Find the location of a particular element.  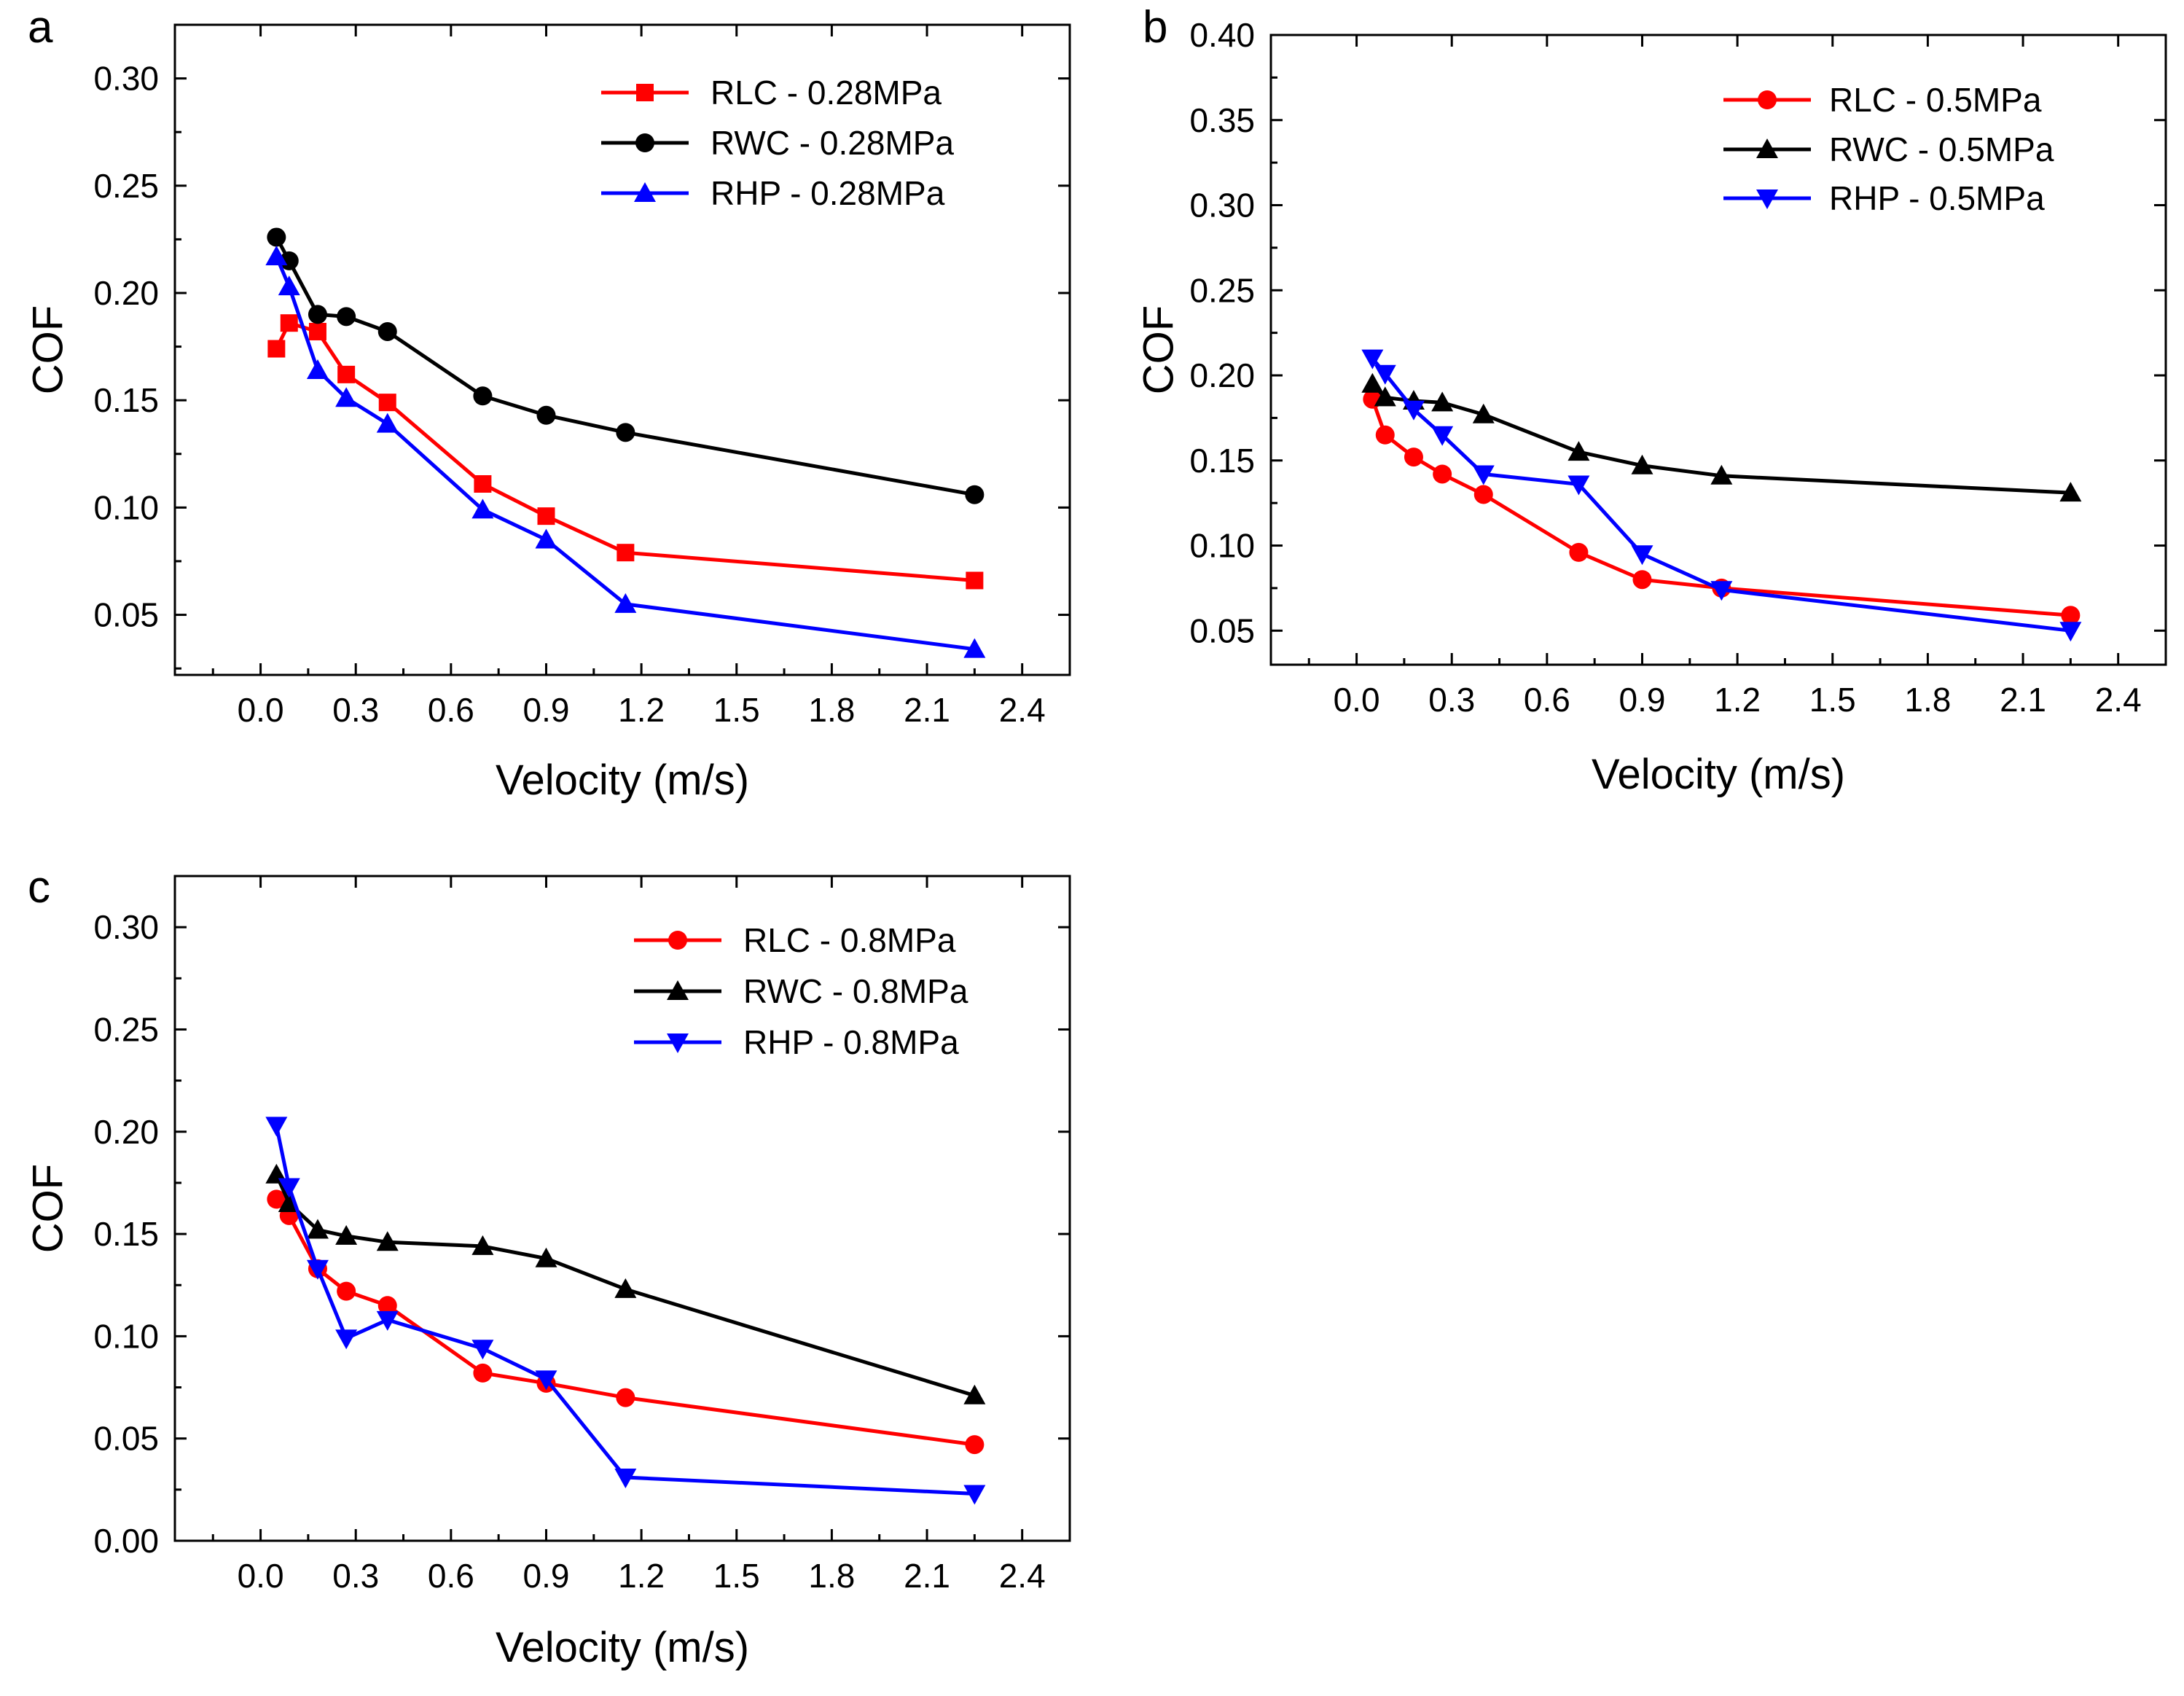

legend-label: RLC - 0.8MPa is located at coordinates (850, 940).